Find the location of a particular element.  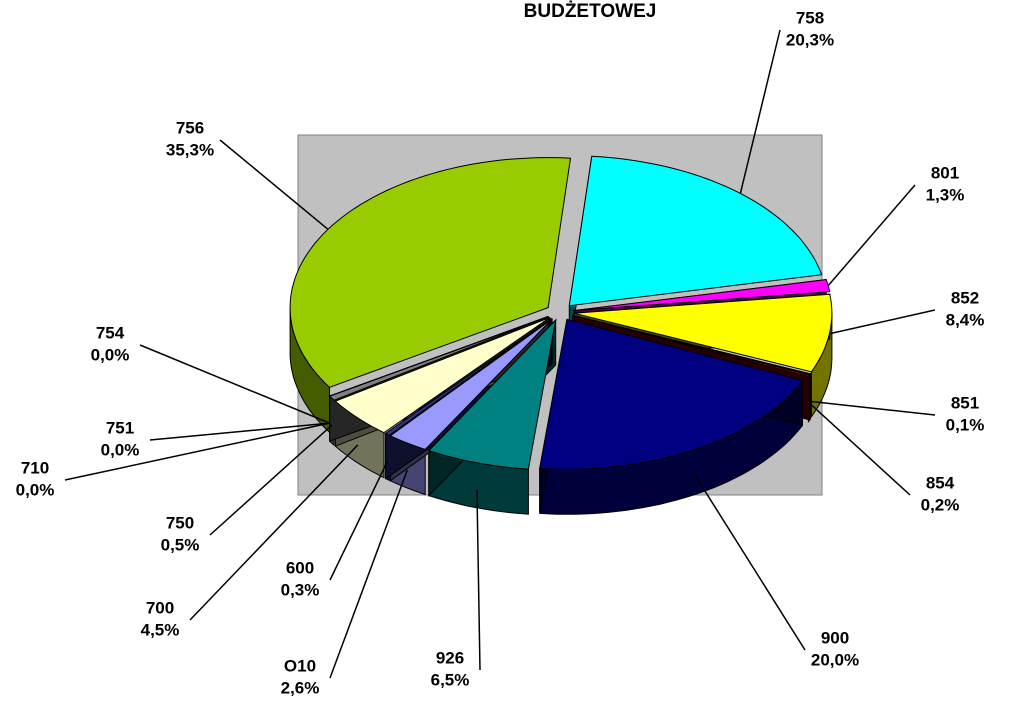

category-label: 900 is located at coordinates (835, 637).